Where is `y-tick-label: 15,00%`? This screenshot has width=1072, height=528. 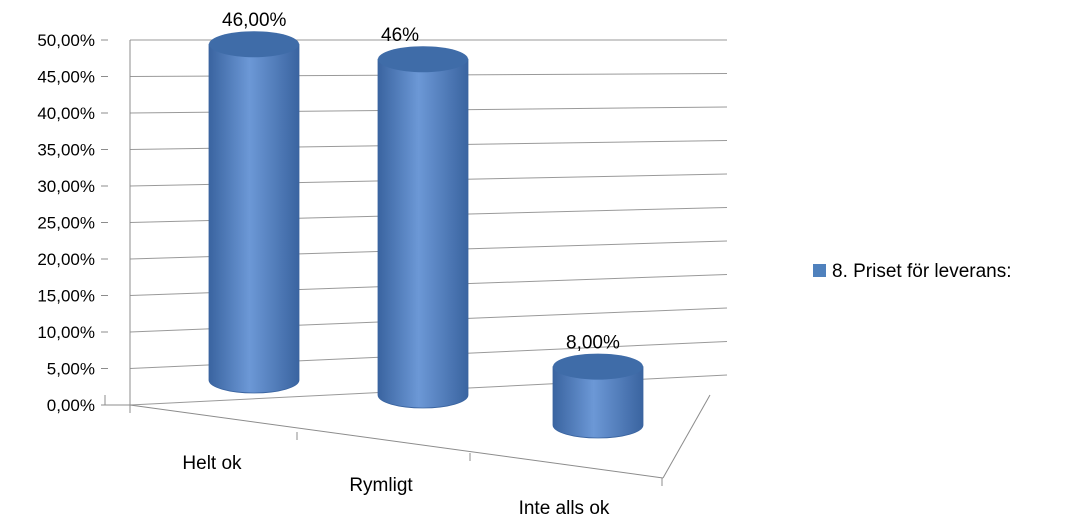
y-tick-label: 15,00% is located at coordinates (66, 296).